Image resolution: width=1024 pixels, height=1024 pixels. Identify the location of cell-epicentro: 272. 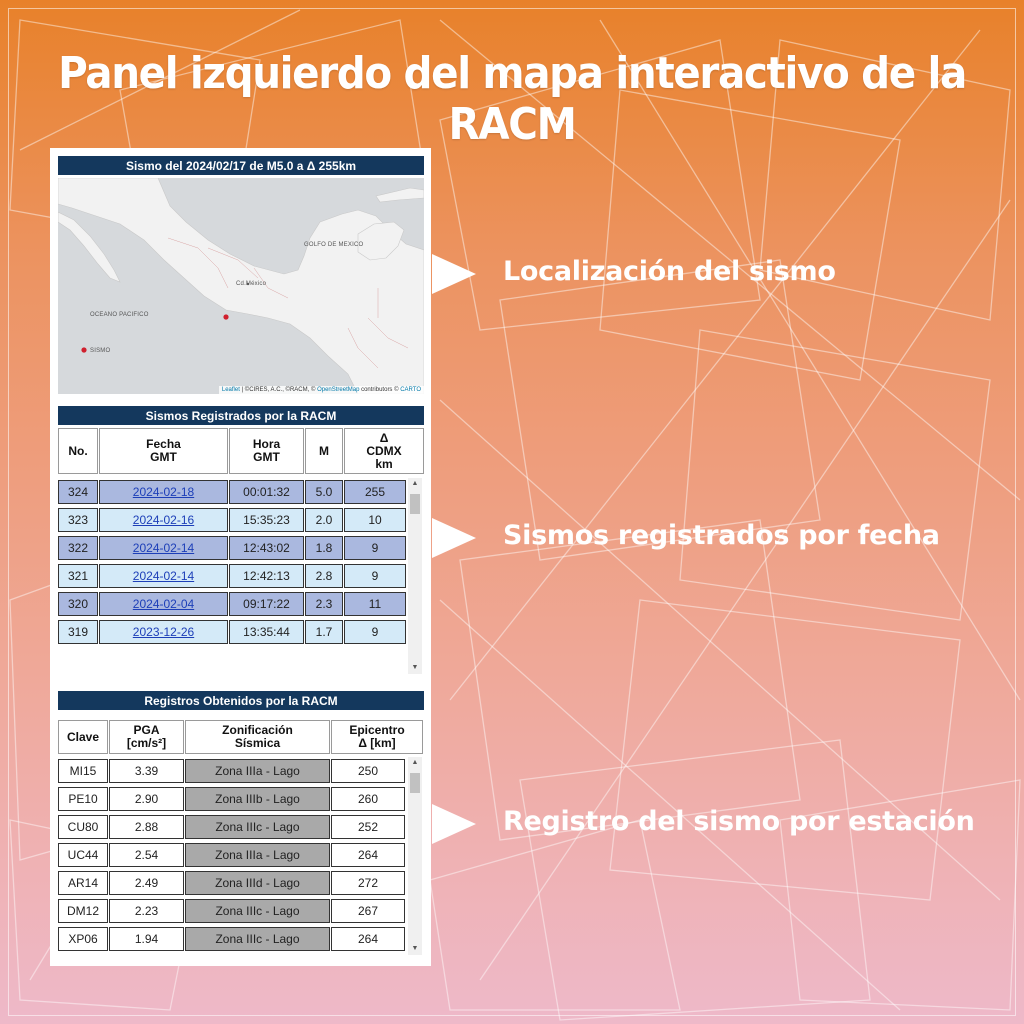
(368, 883).